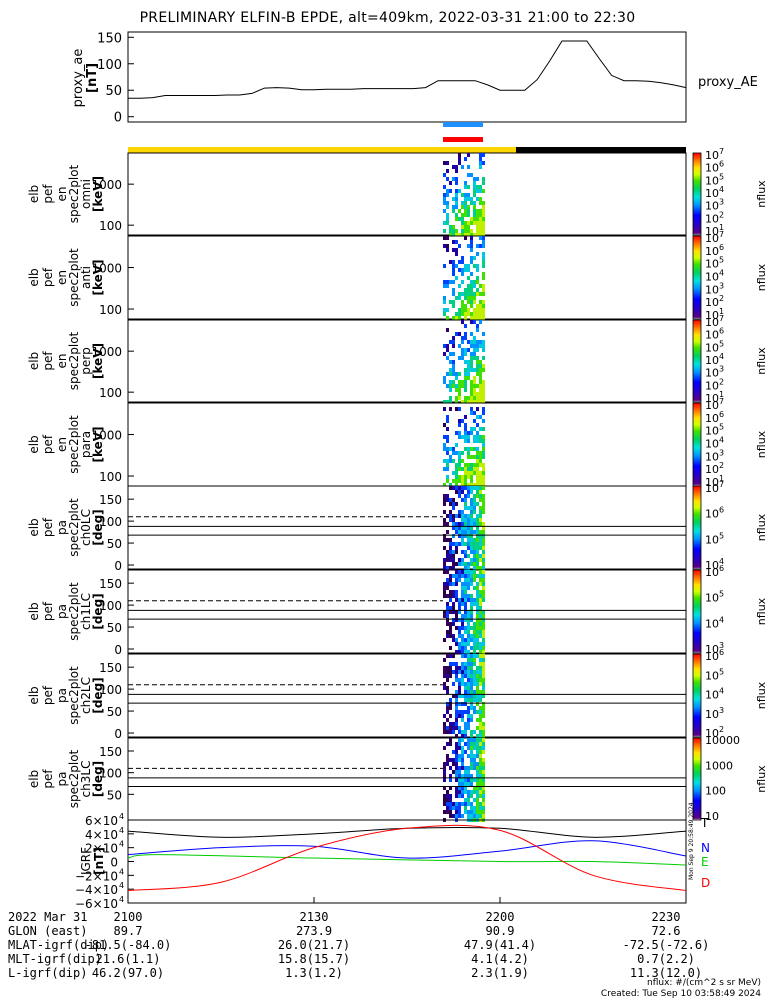 The image size is (775, 1000). I want to click on ytick-label: 100, so click(110, 522).